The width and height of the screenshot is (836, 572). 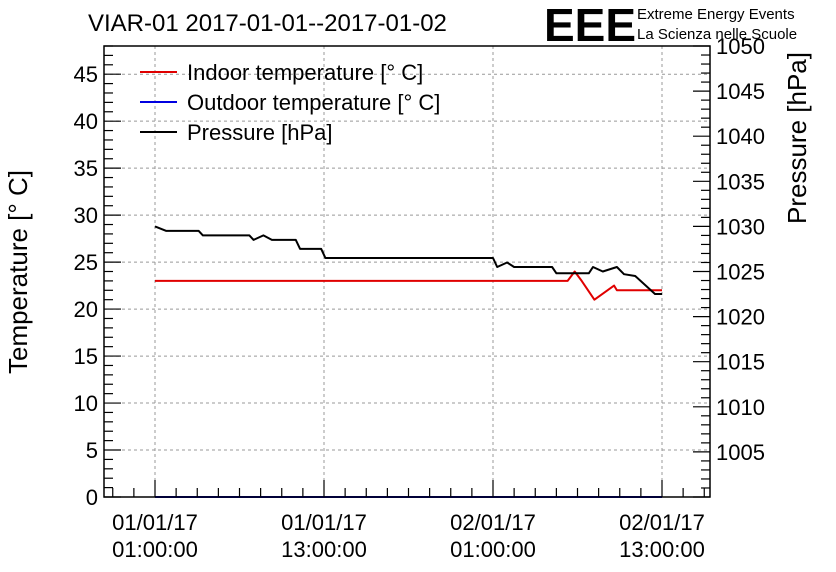 What do you see at coordinates (740, 226) in the screenshot?
I see `right-tick-label: 1030` at bounding box center [740, 226].